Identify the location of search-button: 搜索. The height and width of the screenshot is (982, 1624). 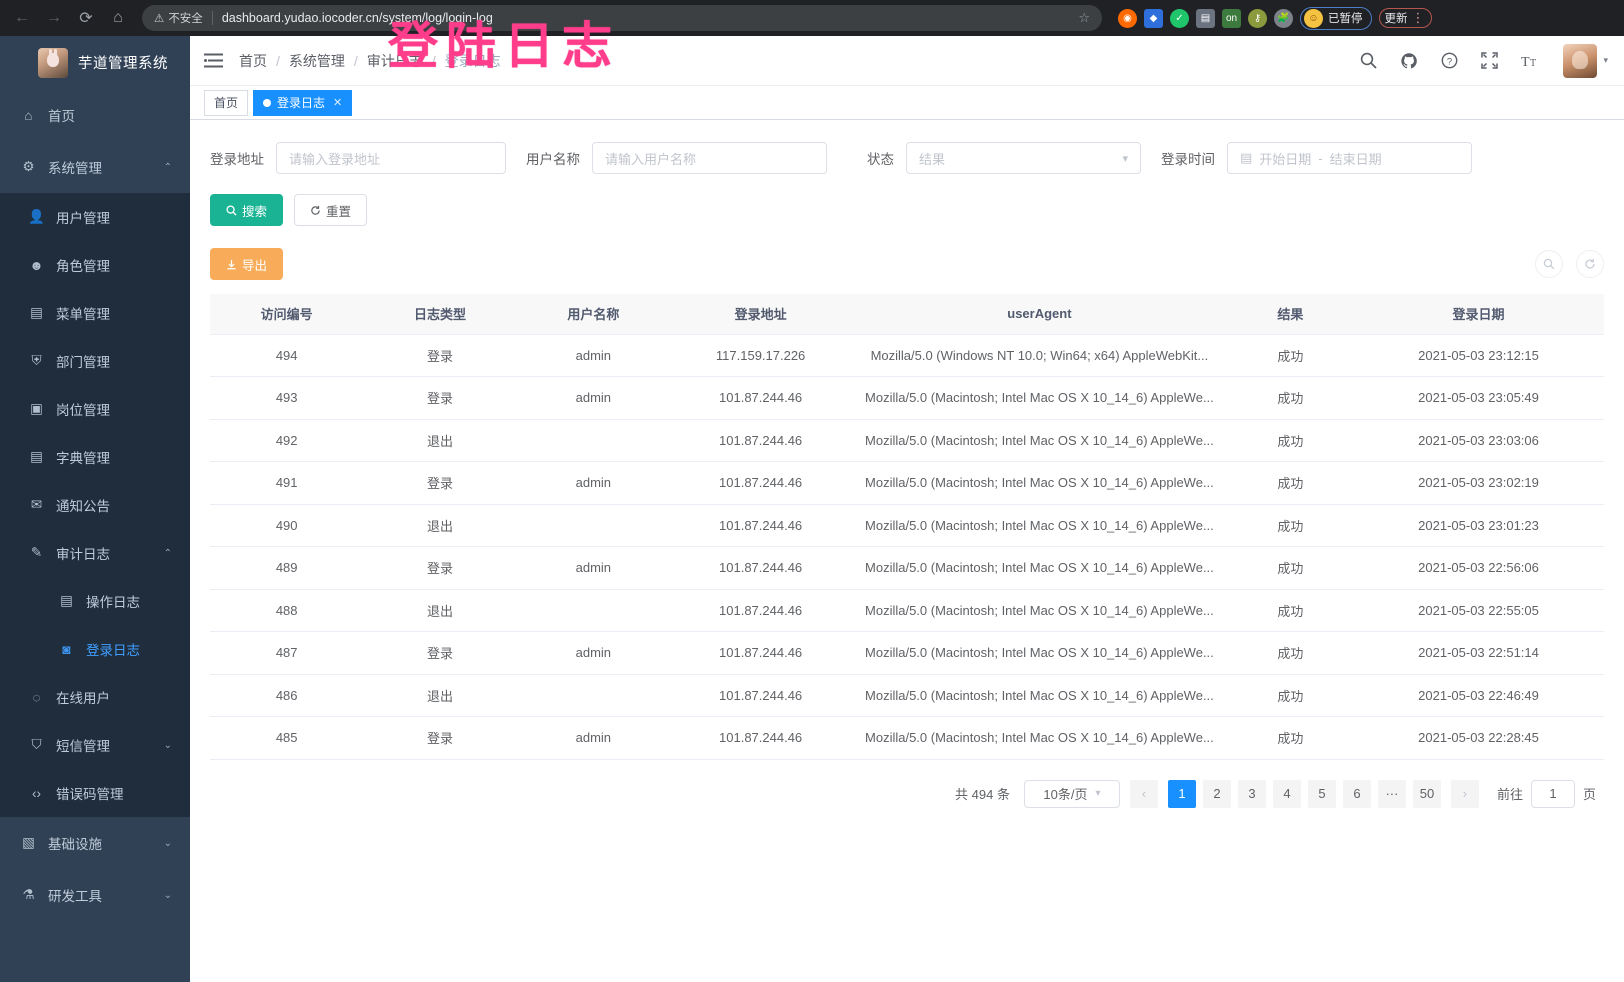
(247, 210).